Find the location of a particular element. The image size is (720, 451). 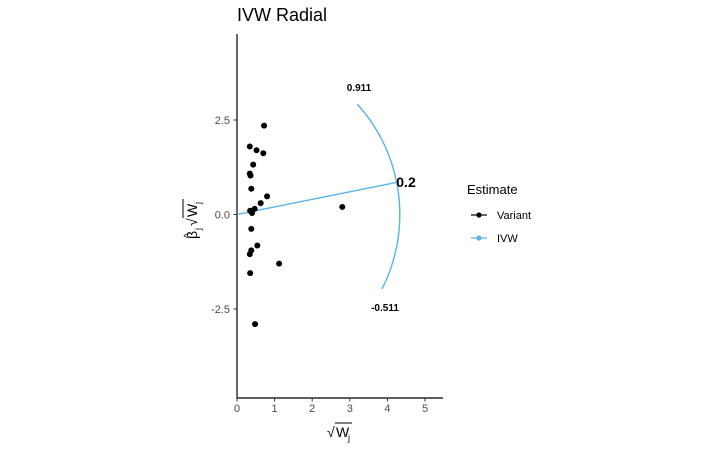

y-tick-label: -2.5 is located at coordinates (220, 310).